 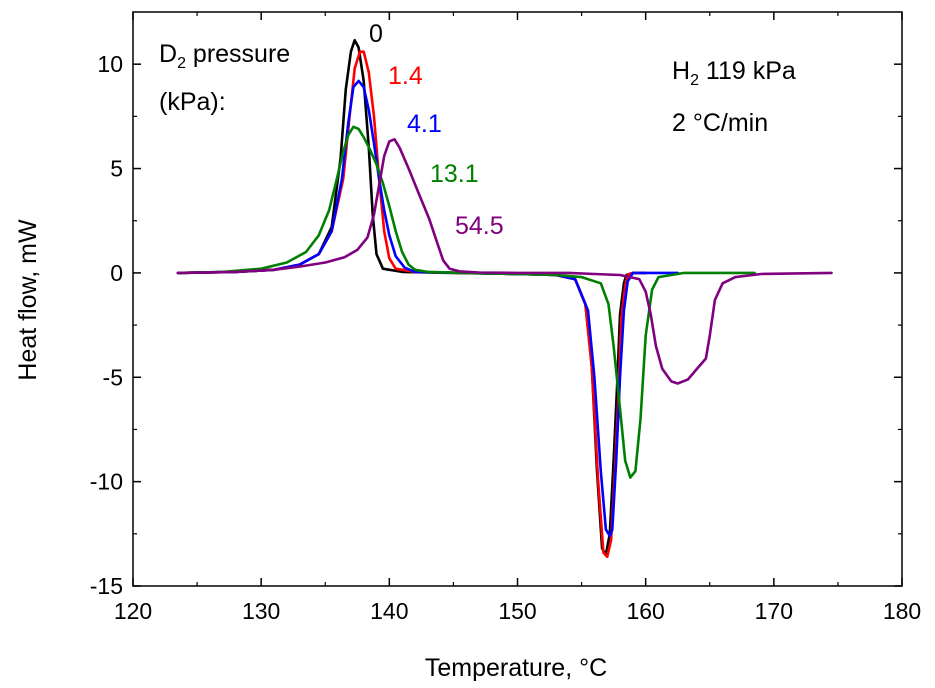 I want to click on gas-annotation: H2 119 kPa, so click(x=734, y=73).